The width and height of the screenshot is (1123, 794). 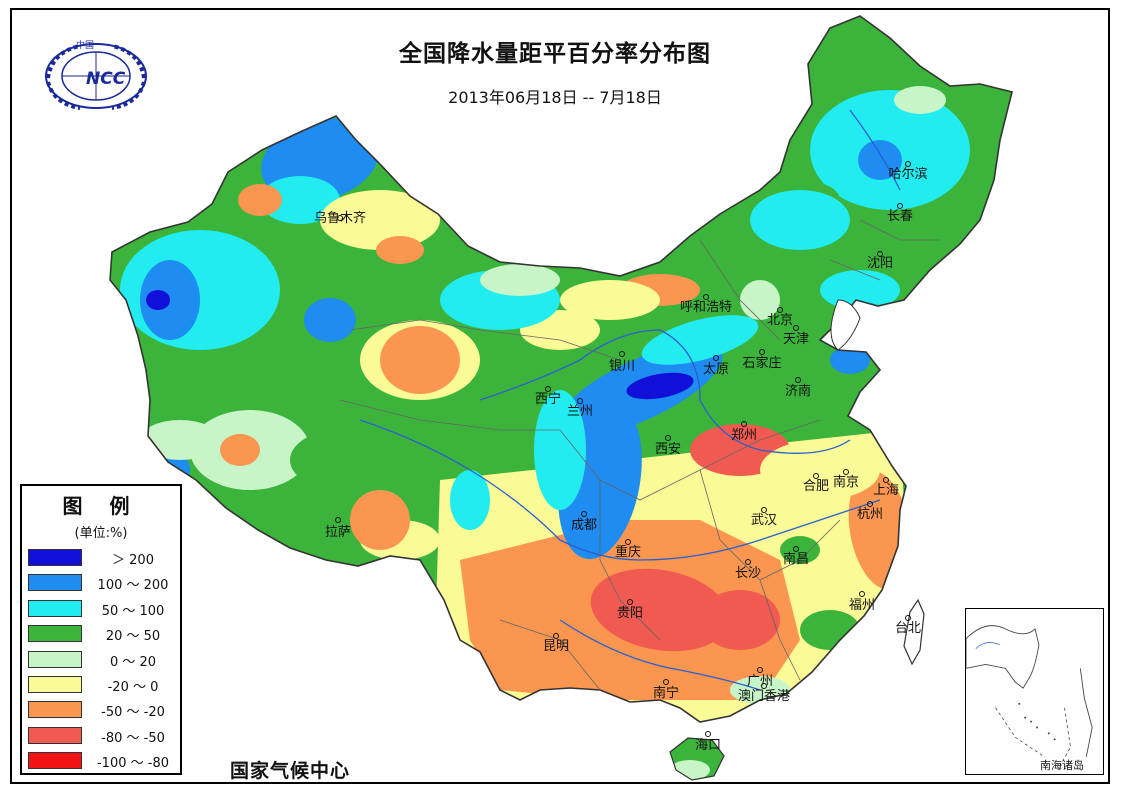 What do you see at coordinates (796, 559) in the screenshot?
I see `city-label-nanchang: 南昌` at bounding box center [796, 559].